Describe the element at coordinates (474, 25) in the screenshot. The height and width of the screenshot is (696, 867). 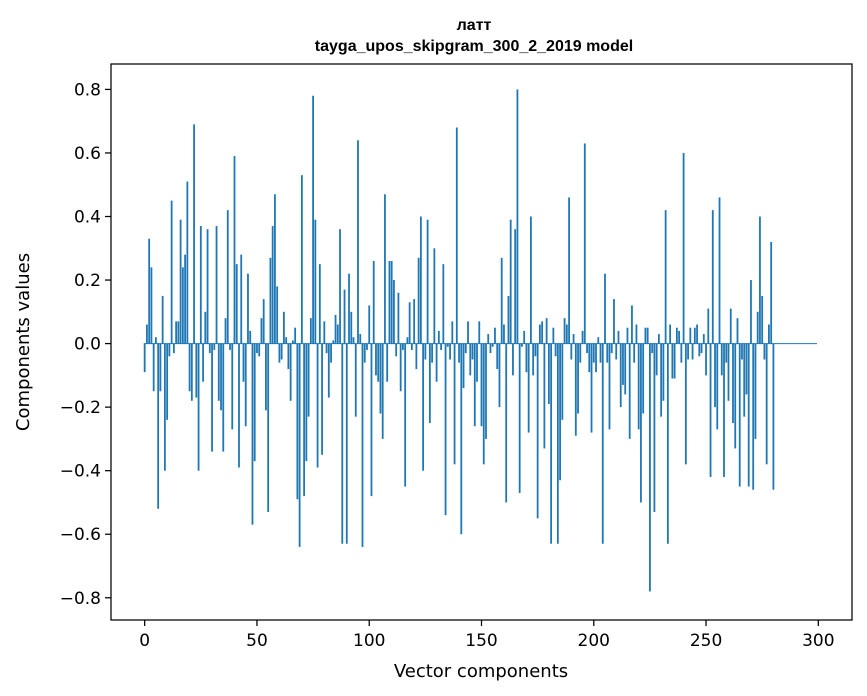
I see `chart-title: латт` at that location.